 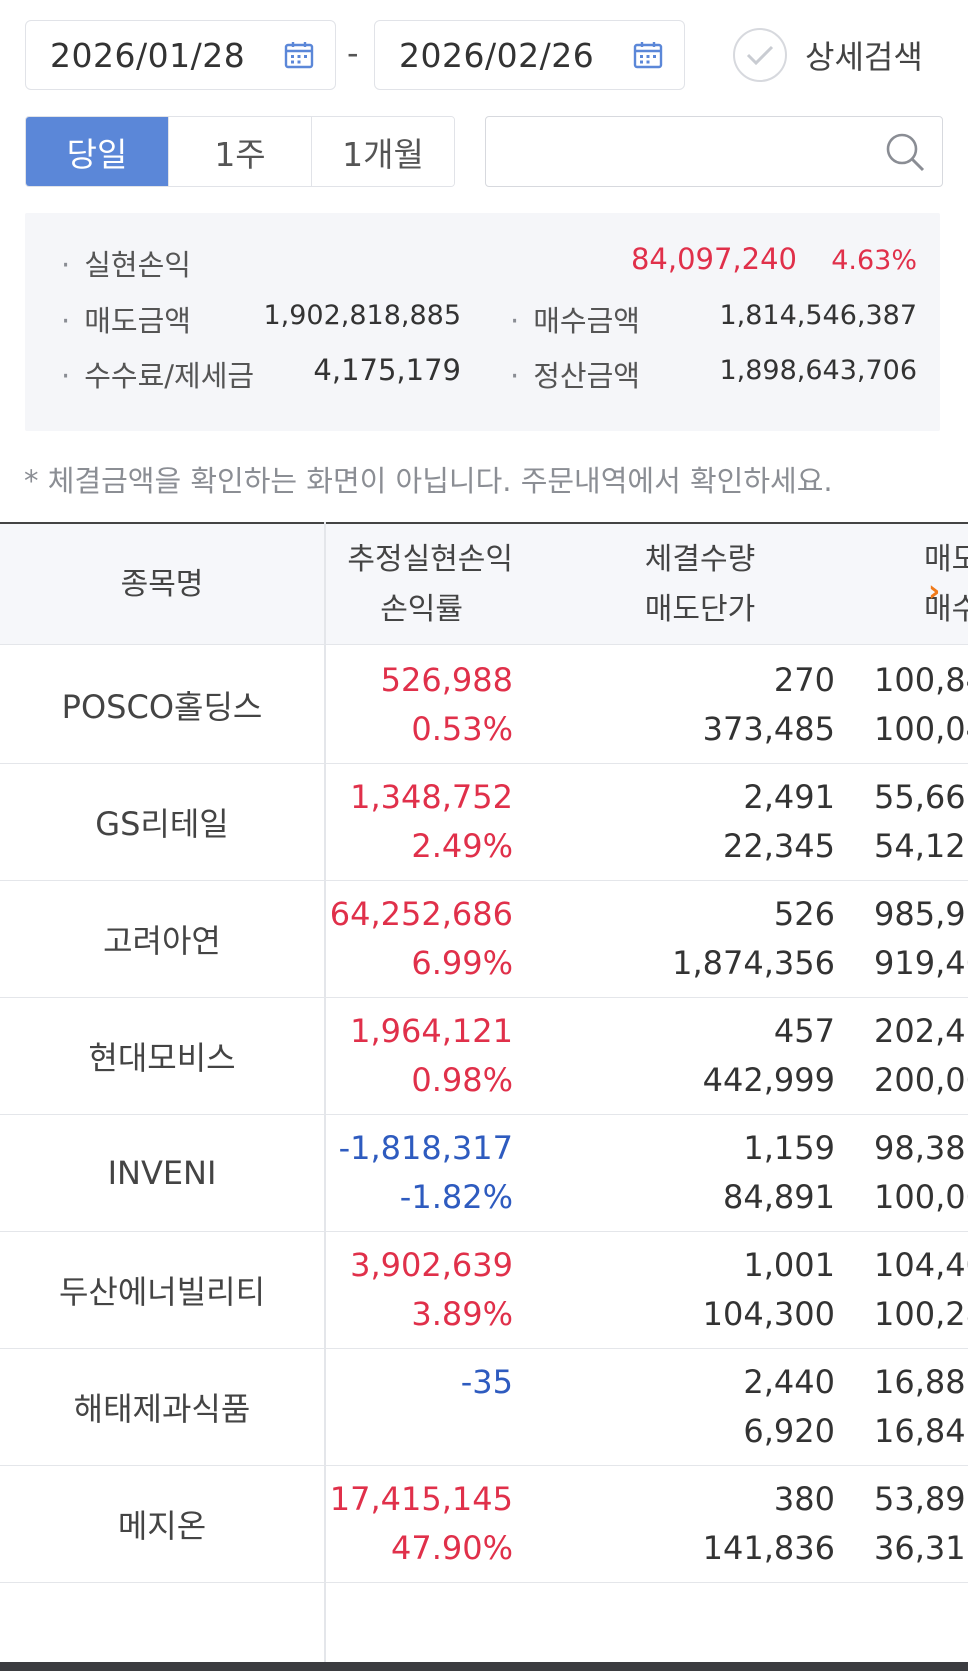 What do you see at coordinates (484, 822) in the screenshot?
I see `table-row: GS리테일 1,348,752 2.49% 2,491 22,345 55,66 54,12` at bounding box center [484, 822].